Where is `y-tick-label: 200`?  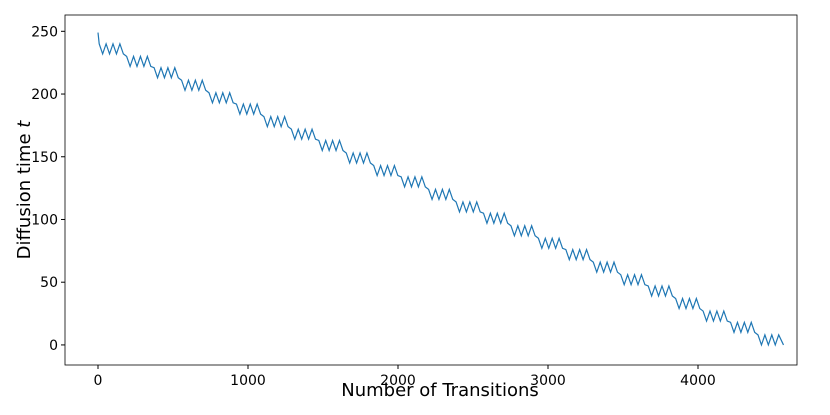
y-tick-label: 200 is located at coordinates (44, 95).